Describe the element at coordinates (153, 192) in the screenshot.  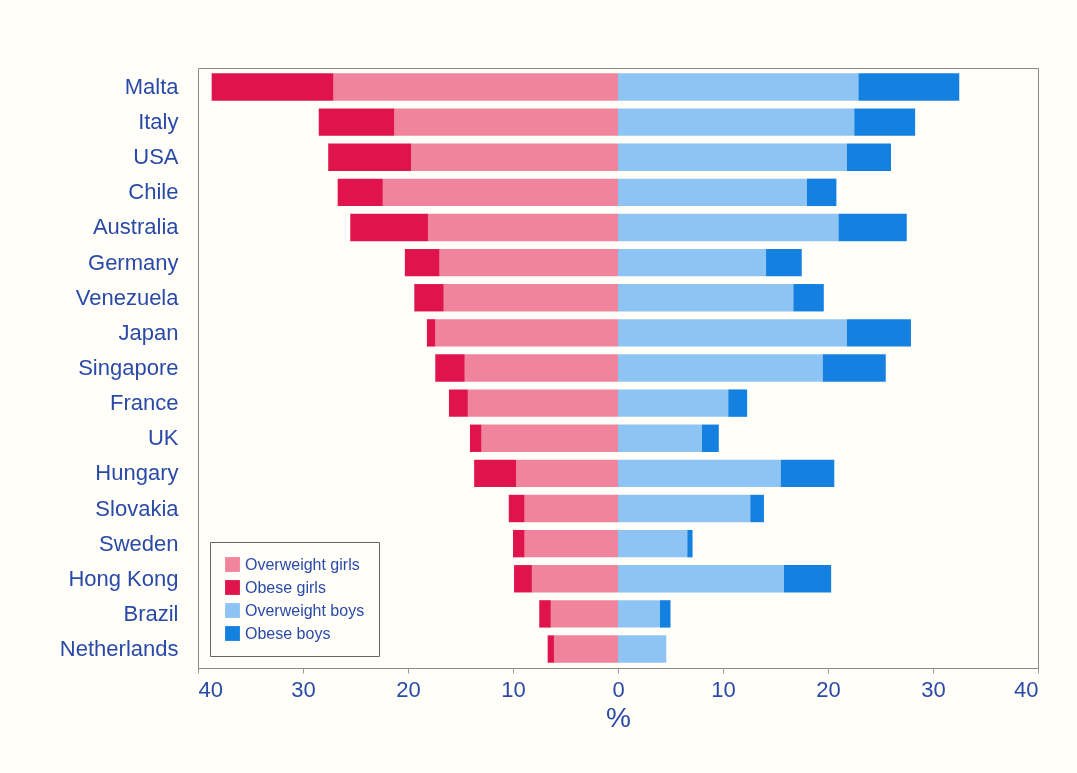
I see `y-tick-label: Chile` at that location.